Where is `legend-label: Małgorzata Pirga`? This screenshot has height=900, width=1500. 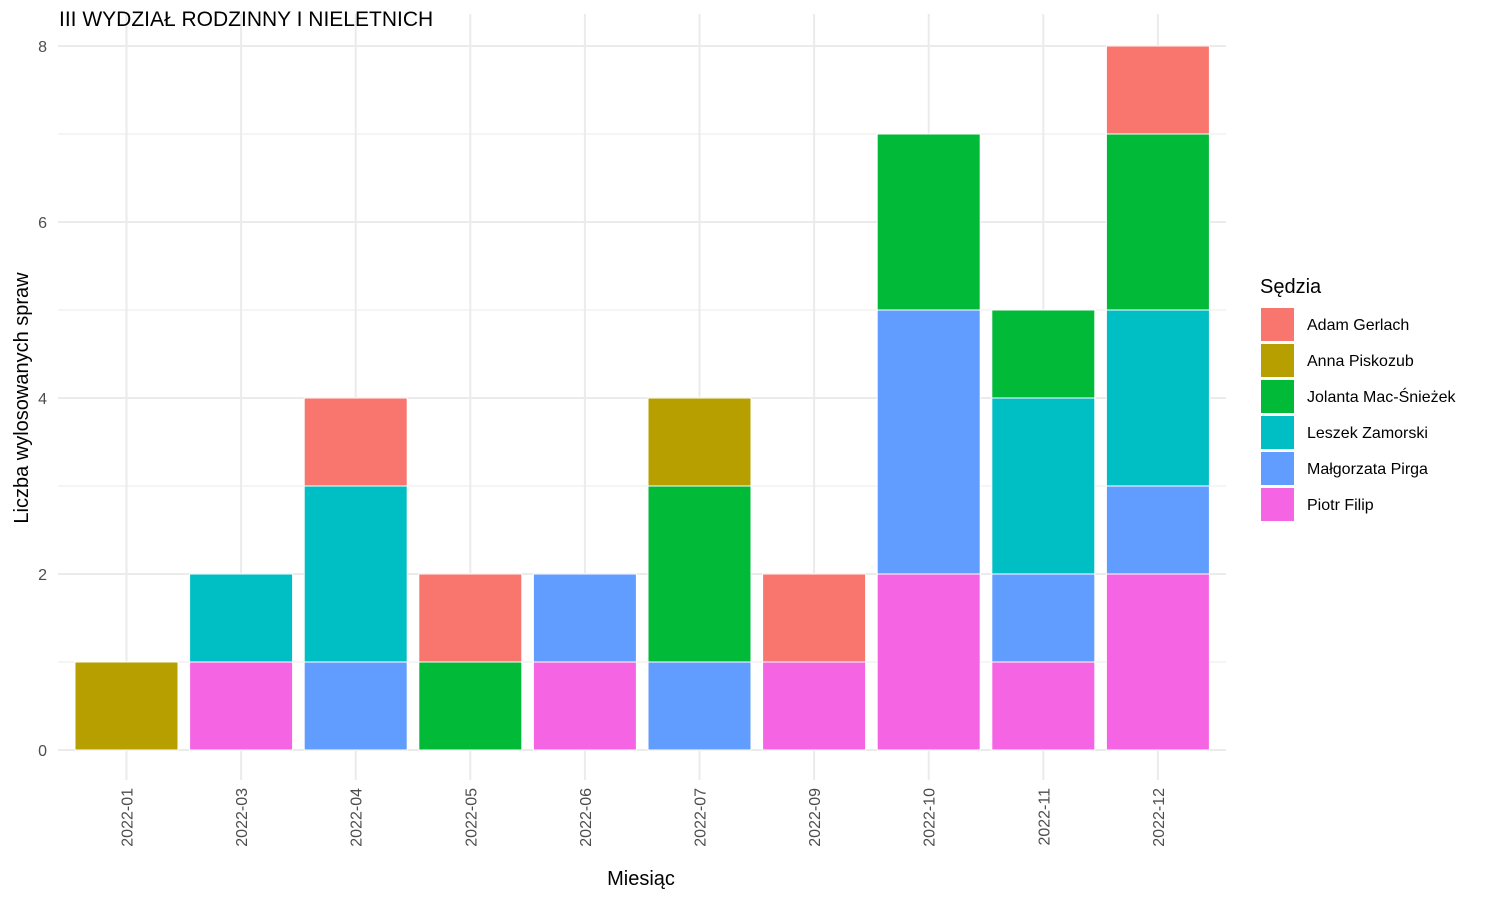 legend-label: Małgorzata Pirga is located at coordinates (1367, 469).